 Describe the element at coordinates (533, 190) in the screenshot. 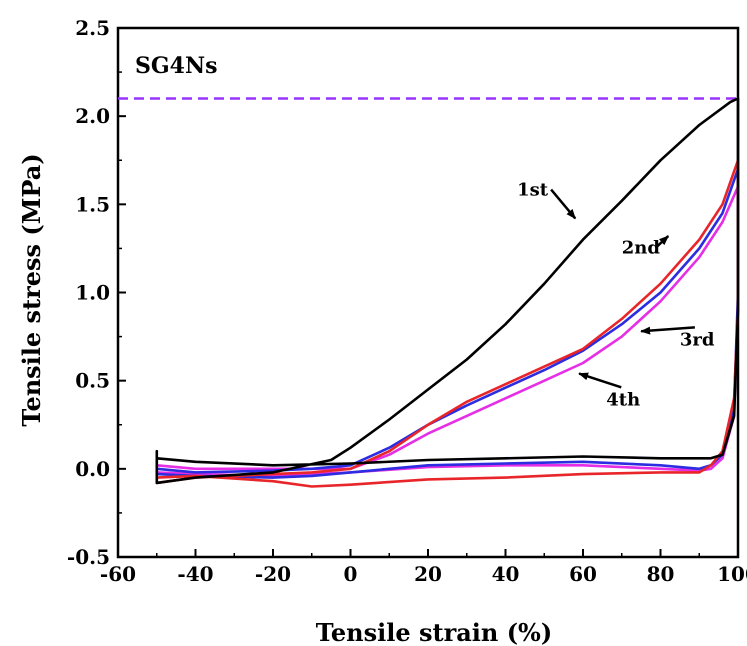

I see `annotation-label-1st: 1st` at that location.